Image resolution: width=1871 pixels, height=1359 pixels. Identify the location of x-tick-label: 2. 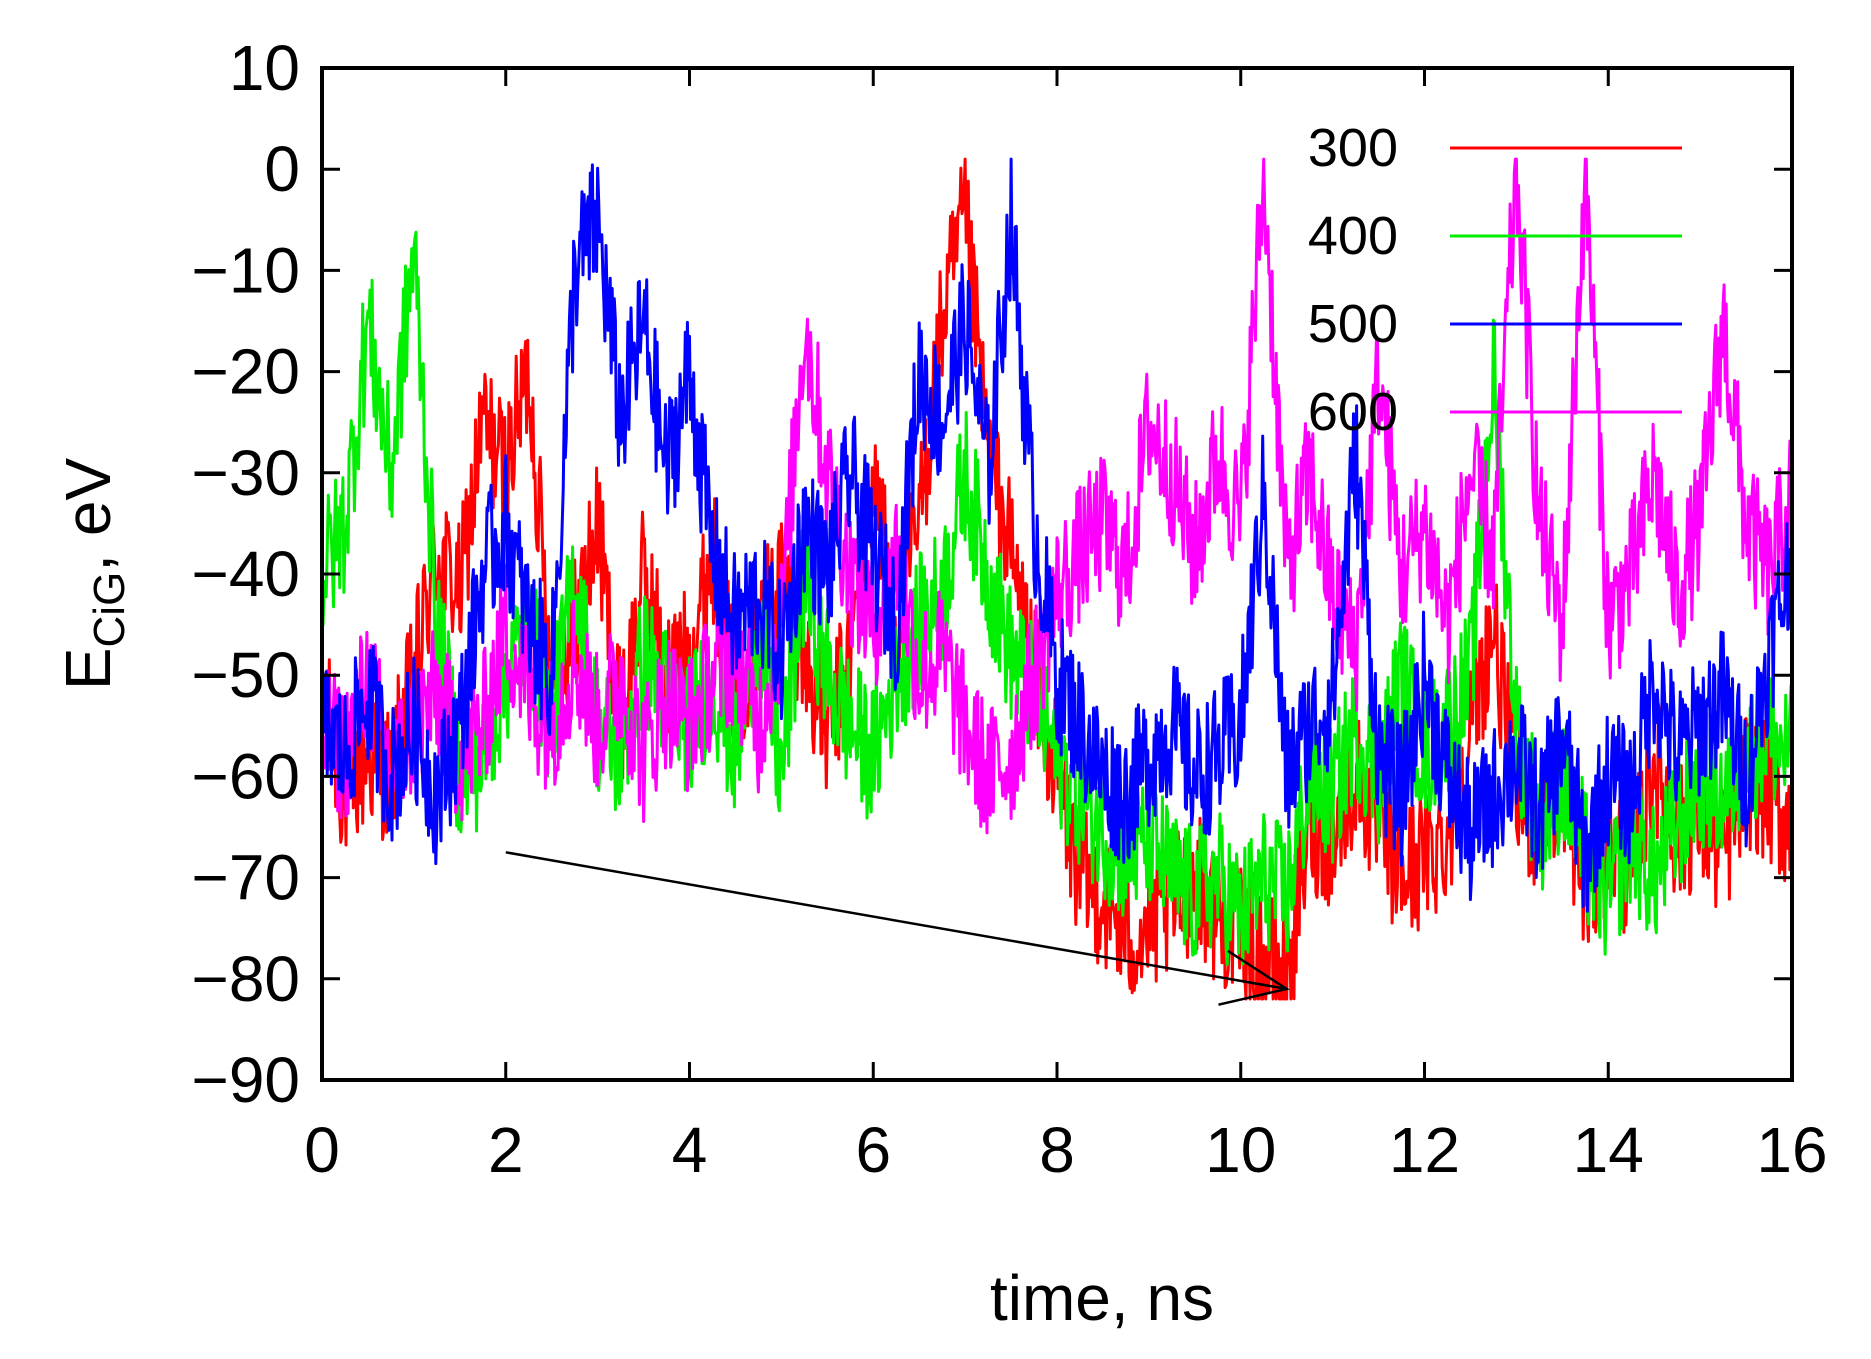
(506, 1150).